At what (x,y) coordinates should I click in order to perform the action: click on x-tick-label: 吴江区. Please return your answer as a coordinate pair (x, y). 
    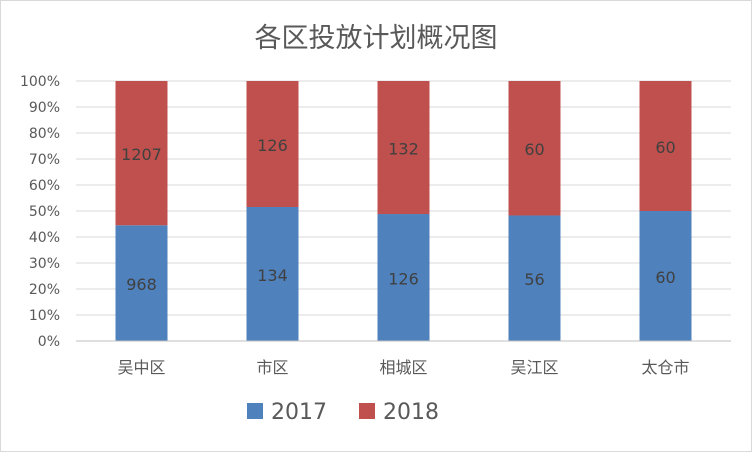
    Looking at the image, I should click on (534, 367).